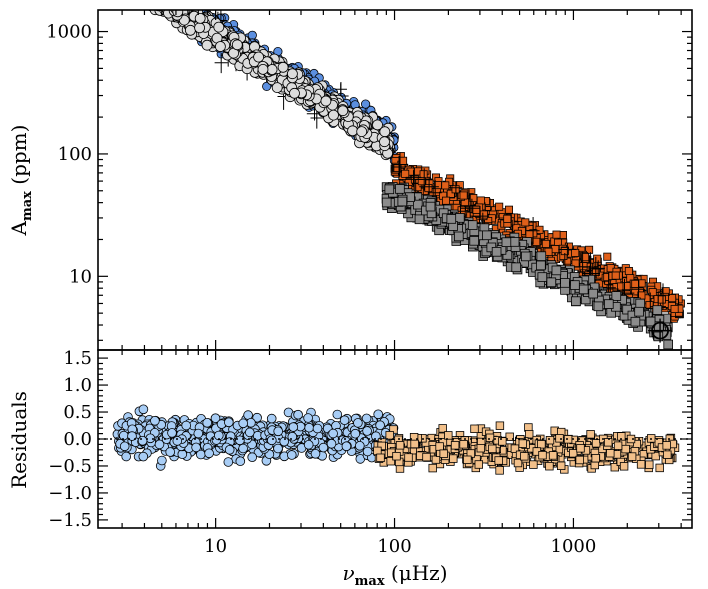  I want to click on bottom-panel-points, so click(395, 439).